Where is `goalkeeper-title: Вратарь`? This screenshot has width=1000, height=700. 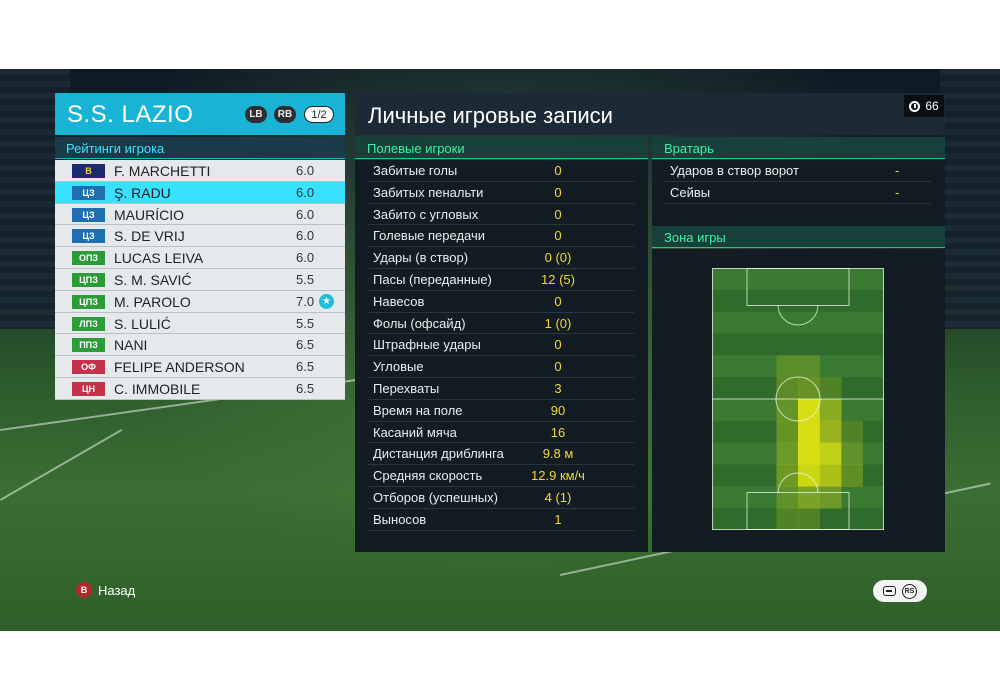 goalkeeper-title: Вратарь is located at coordinates (689, 148).